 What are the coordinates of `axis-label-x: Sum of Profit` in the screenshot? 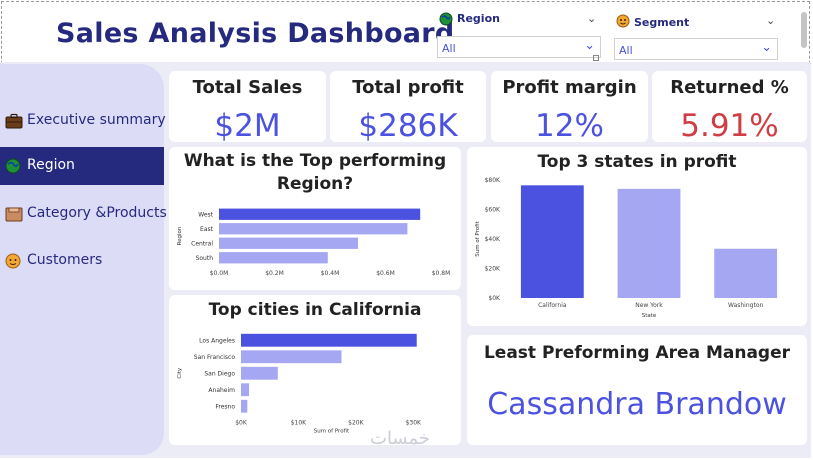 It's located at (332, 432).